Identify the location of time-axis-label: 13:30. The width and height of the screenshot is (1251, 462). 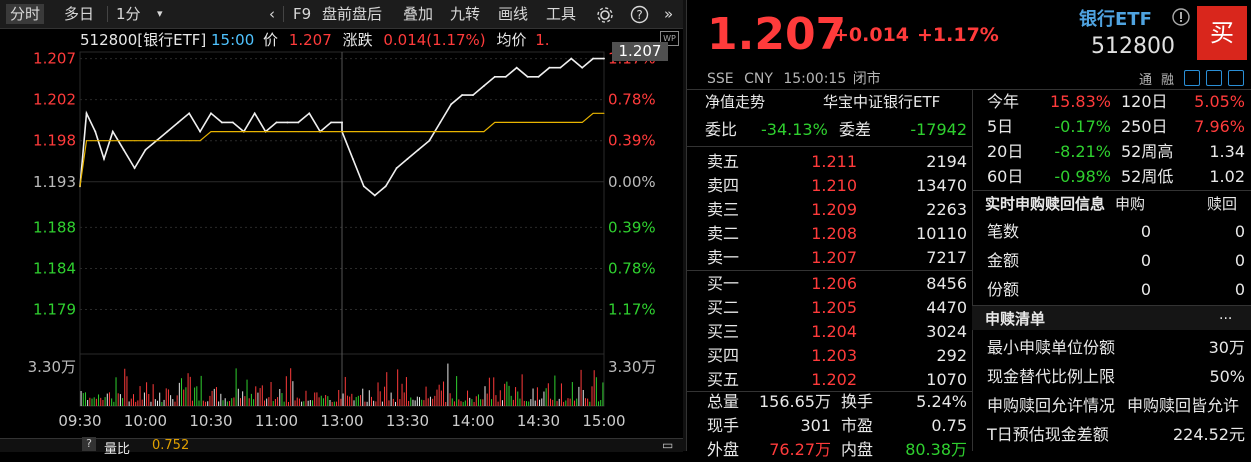
(407, 421).